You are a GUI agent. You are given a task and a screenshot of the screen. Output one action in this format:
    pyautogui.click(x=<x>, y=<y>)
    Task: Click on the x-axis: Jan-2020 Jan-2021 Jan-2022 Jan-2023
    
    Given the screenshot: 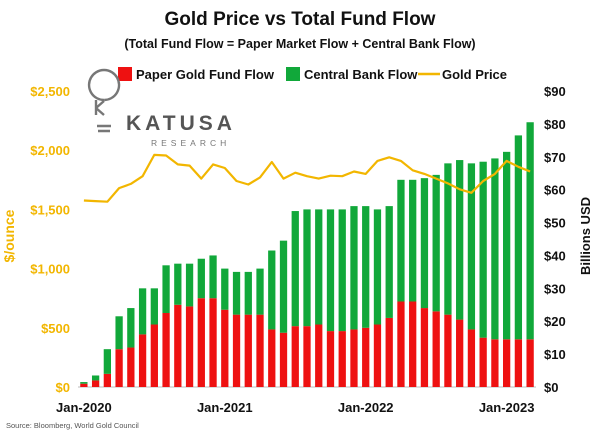 What is the action you would take?
    pyautogui.click(x=295, y=407)
    